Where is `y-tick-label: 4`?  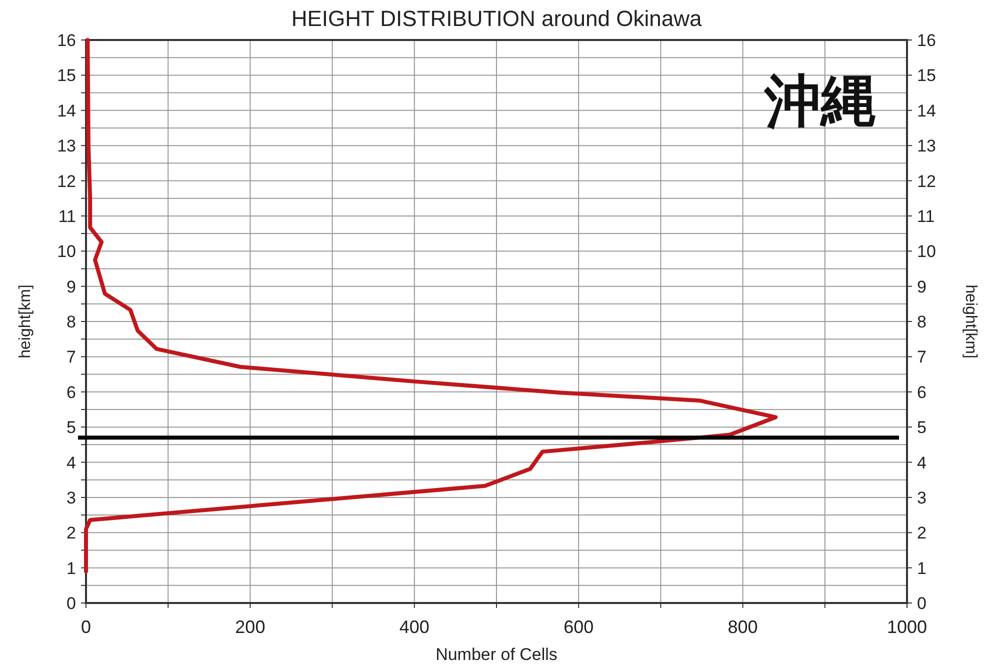
y-tick-label: 4 is located at coordinates (71, 462).